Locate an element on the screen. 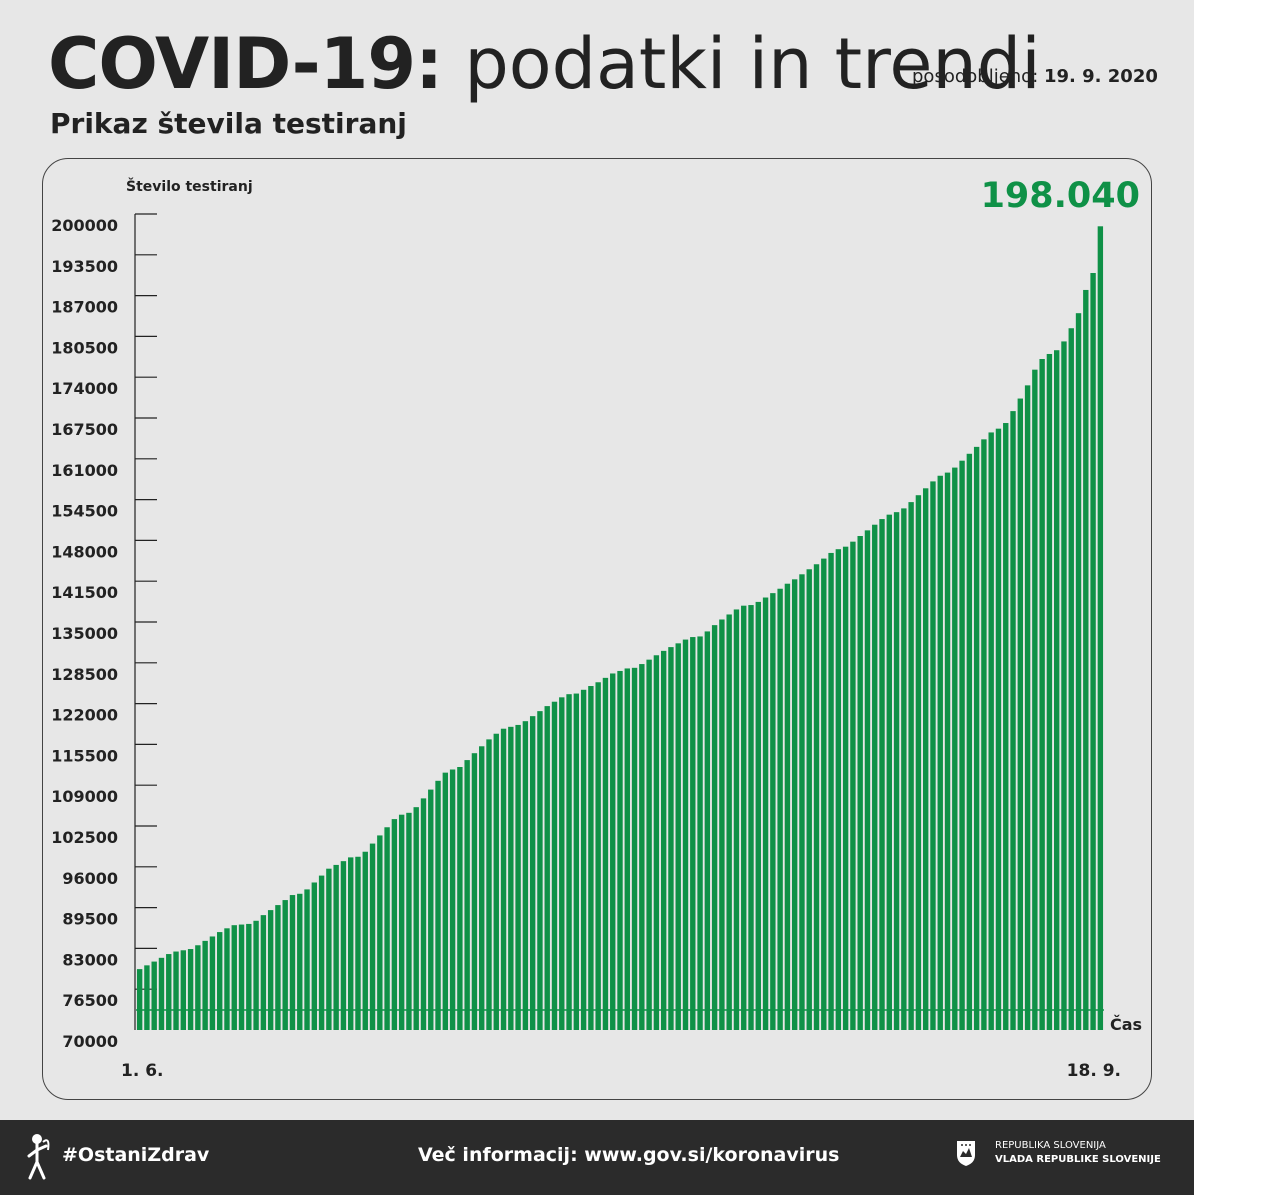 This screenshot has width=1280, height=1195. y-tick-label: 83000 is located at coordinates (90, 959).